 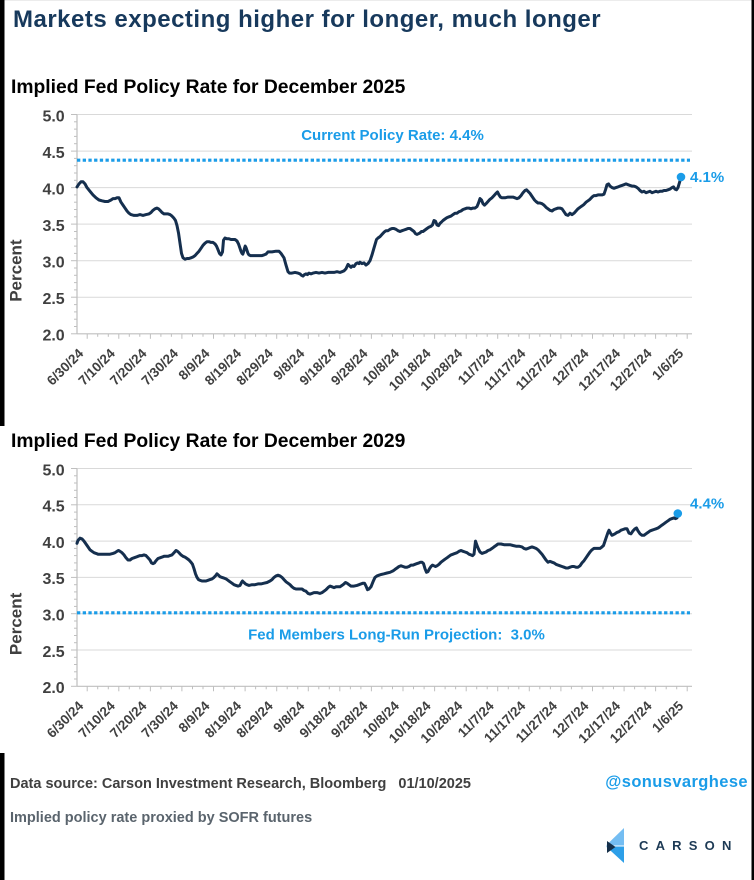 I want to click on svg-text: Current Policy Rate: 4.4%, so click(x=392, y=135).